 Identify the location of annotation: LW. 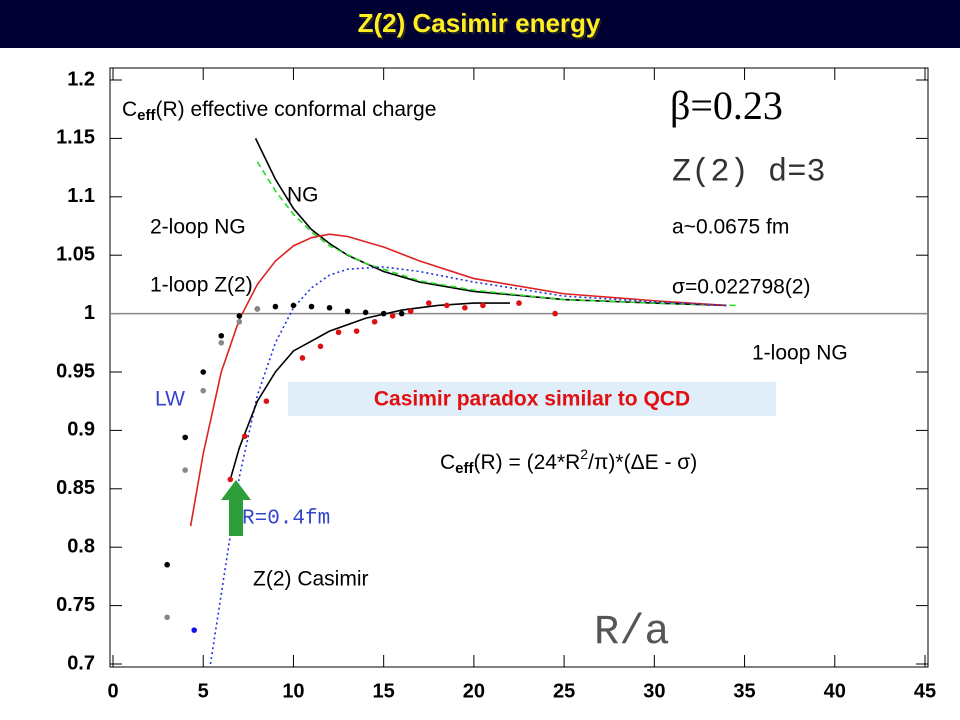
(170, 399).